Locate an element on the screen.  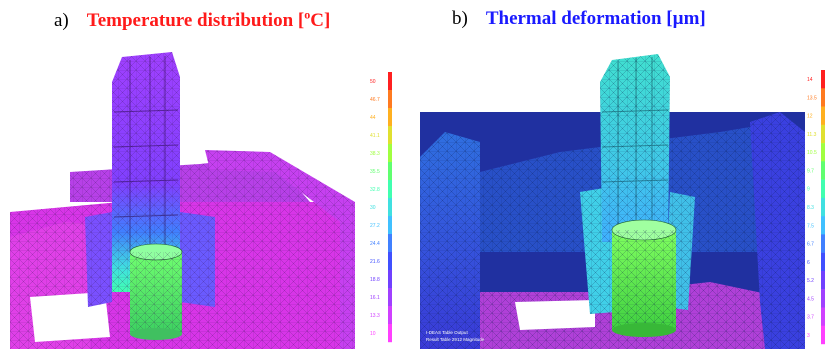
legend-tick-label: 46.7 is located at coordinates (375, 100).